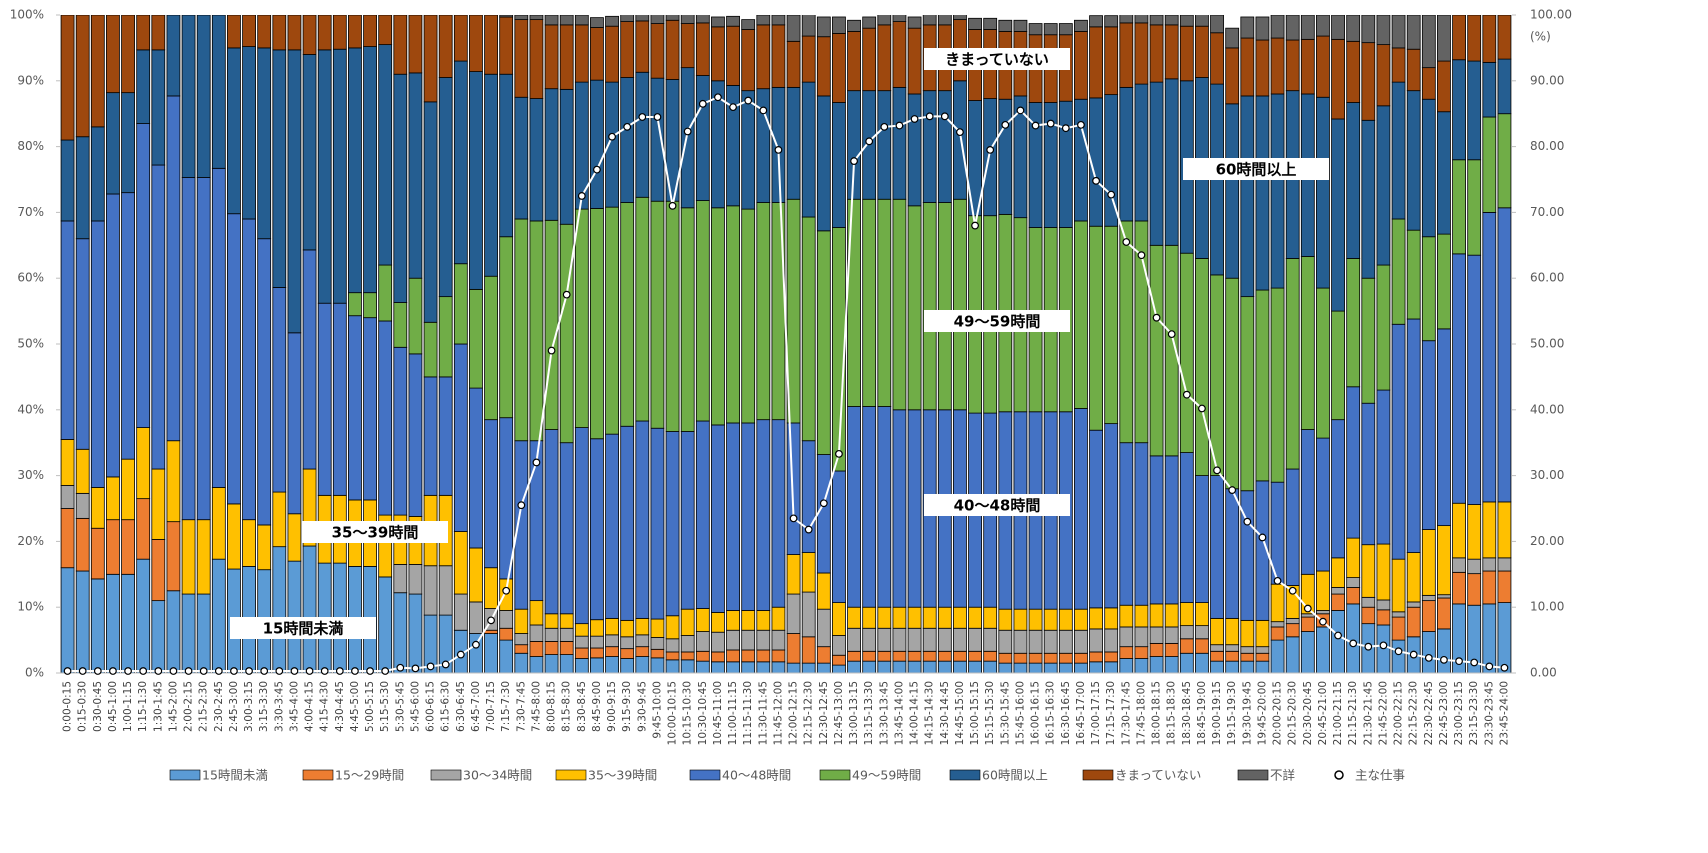 This screenshot has height=853, width=1708. Describe the element at coordinates (915, 713) in the screenshot. I see `x-tick-label: 14:00-14:15` at that location.